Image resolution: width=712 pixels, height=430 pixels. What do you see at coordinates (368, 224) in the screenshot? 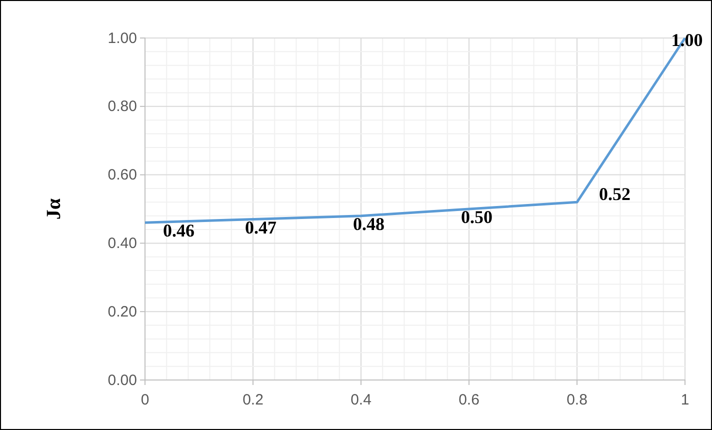
I see `data-label: 0.48` at bounding box center [368, 224].